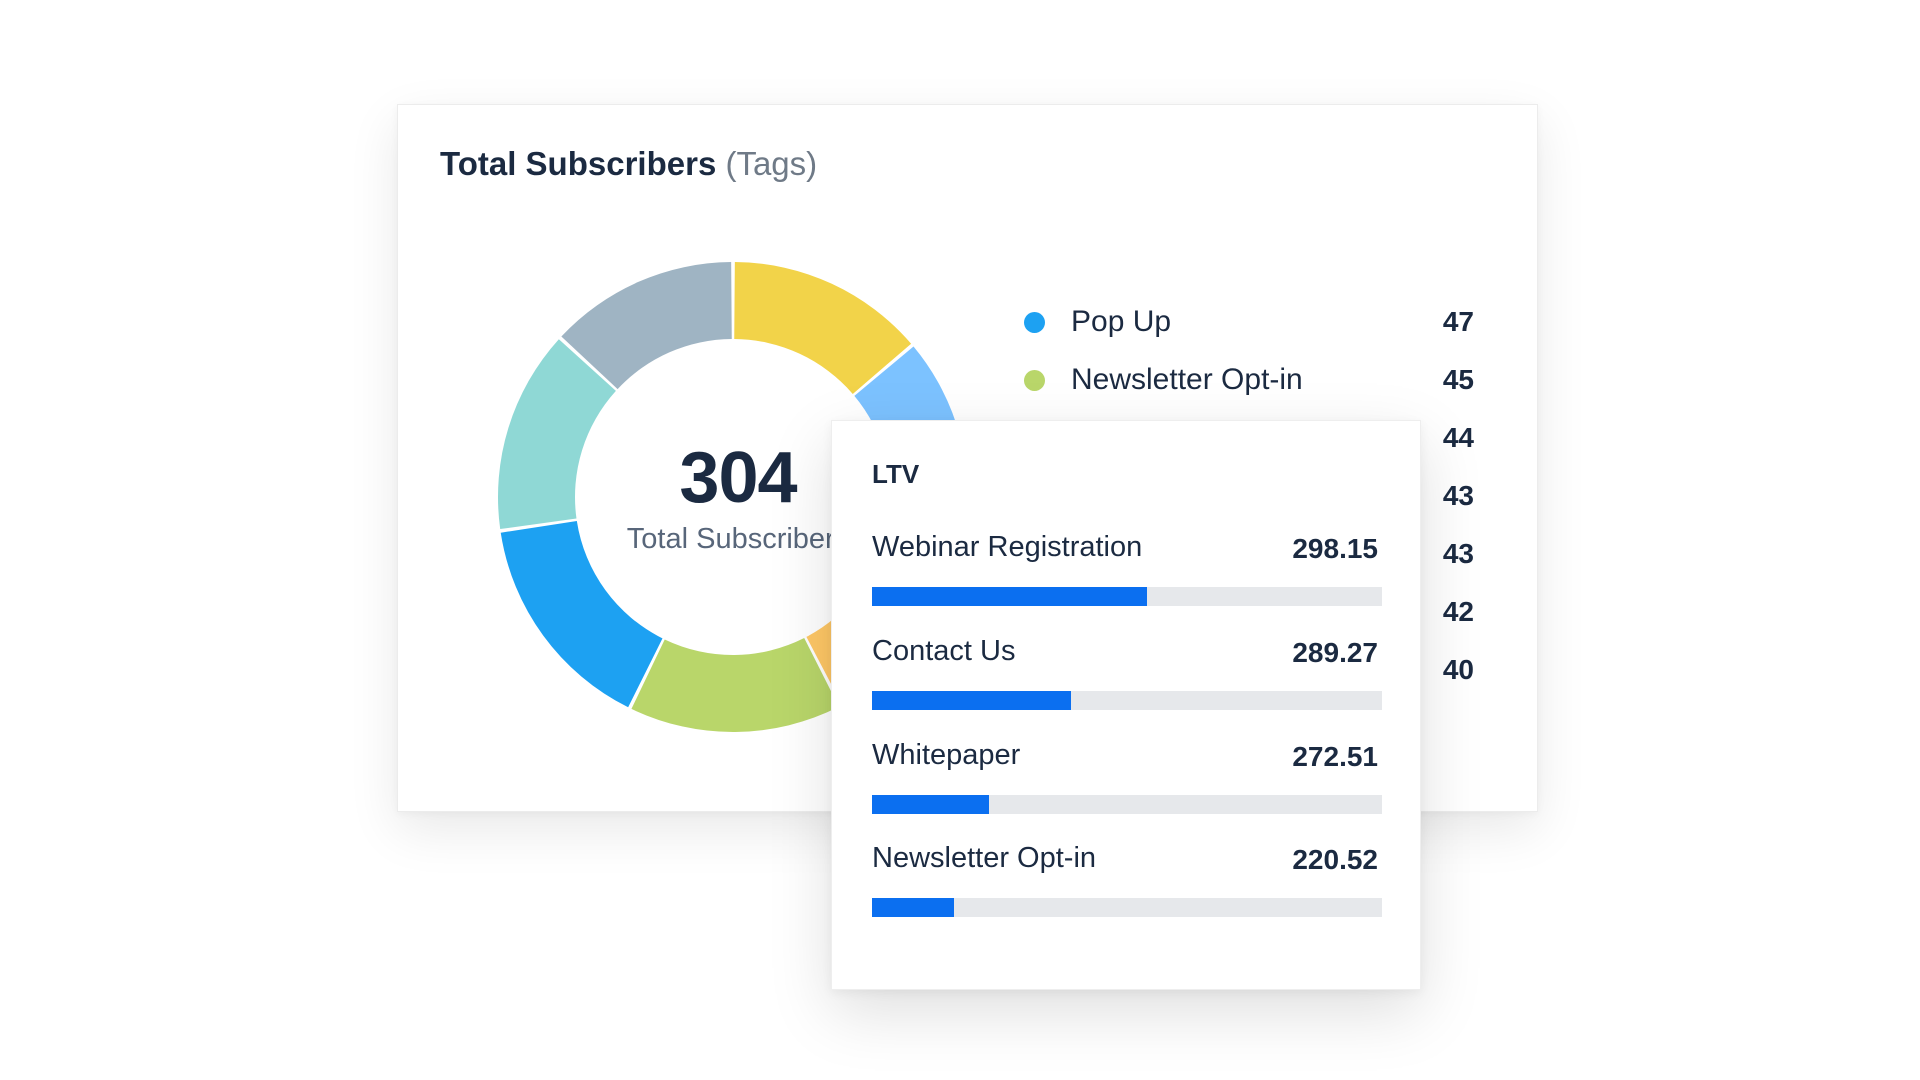 The width and height of the screenshot is (1920, 1080). What do you see at coordinates (1458, 611) in the screenshot?
I see `legend-value: 42` at bounding box center [1458, 611].